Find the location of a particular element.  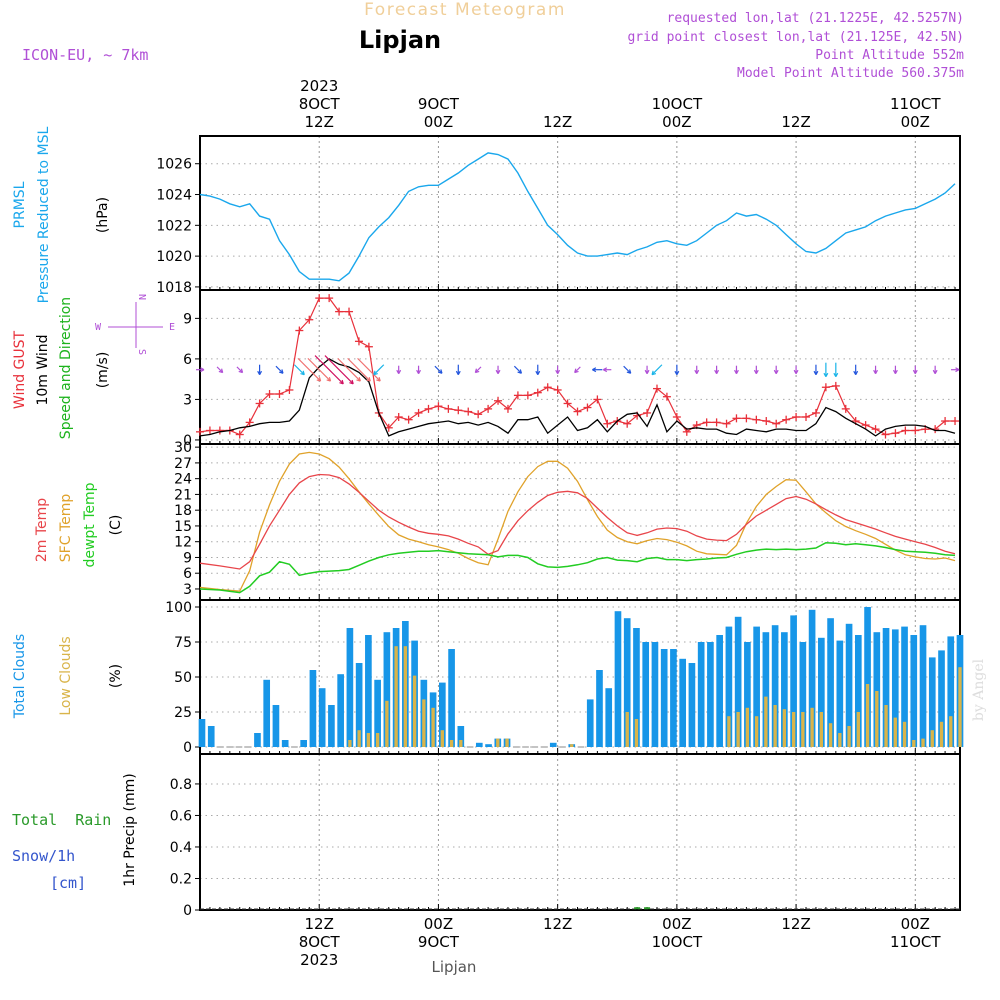

total-clouds-label: Total Clouds is located at coordinates (20, 676).